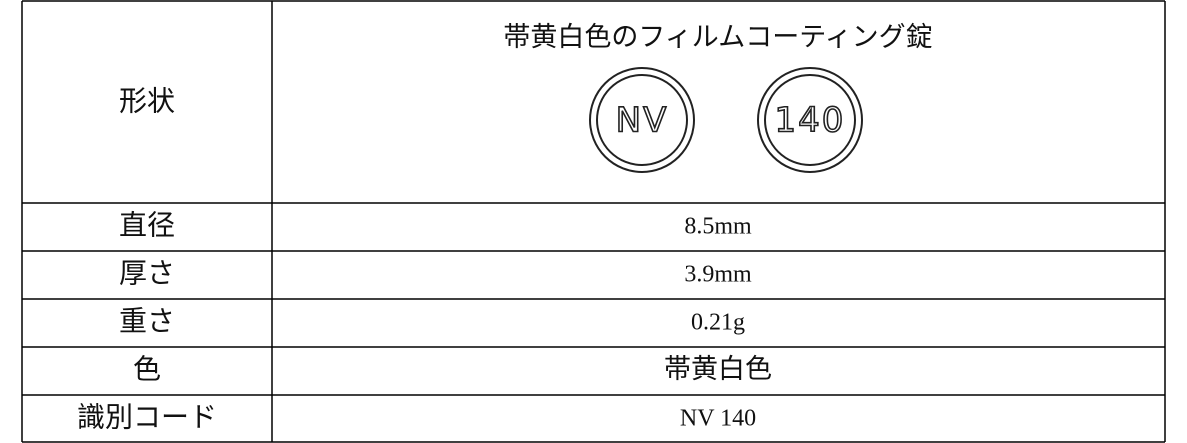 This screenshot has width=1187, height=443. Describe the element at coordinates (718, 419) in the screenshot. I see `row-value: NV 140` at that location.